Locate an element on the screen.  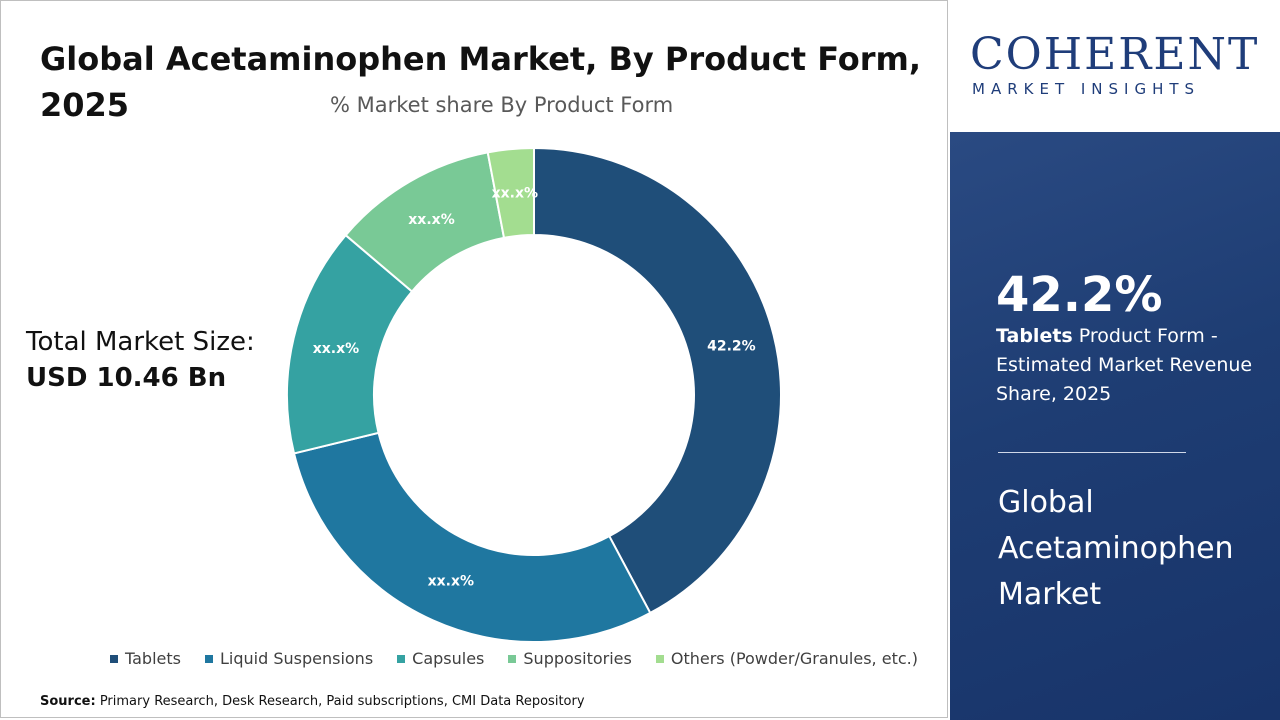
market-name: Global Acetaminophen Market is located at coordinates (1116, 548).